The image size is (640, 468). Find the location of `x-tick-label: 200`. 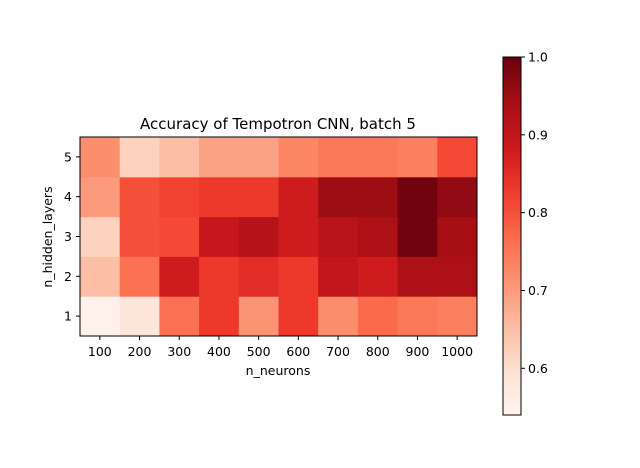

x-tick-label: 200 is located at coordinates (140, 351).